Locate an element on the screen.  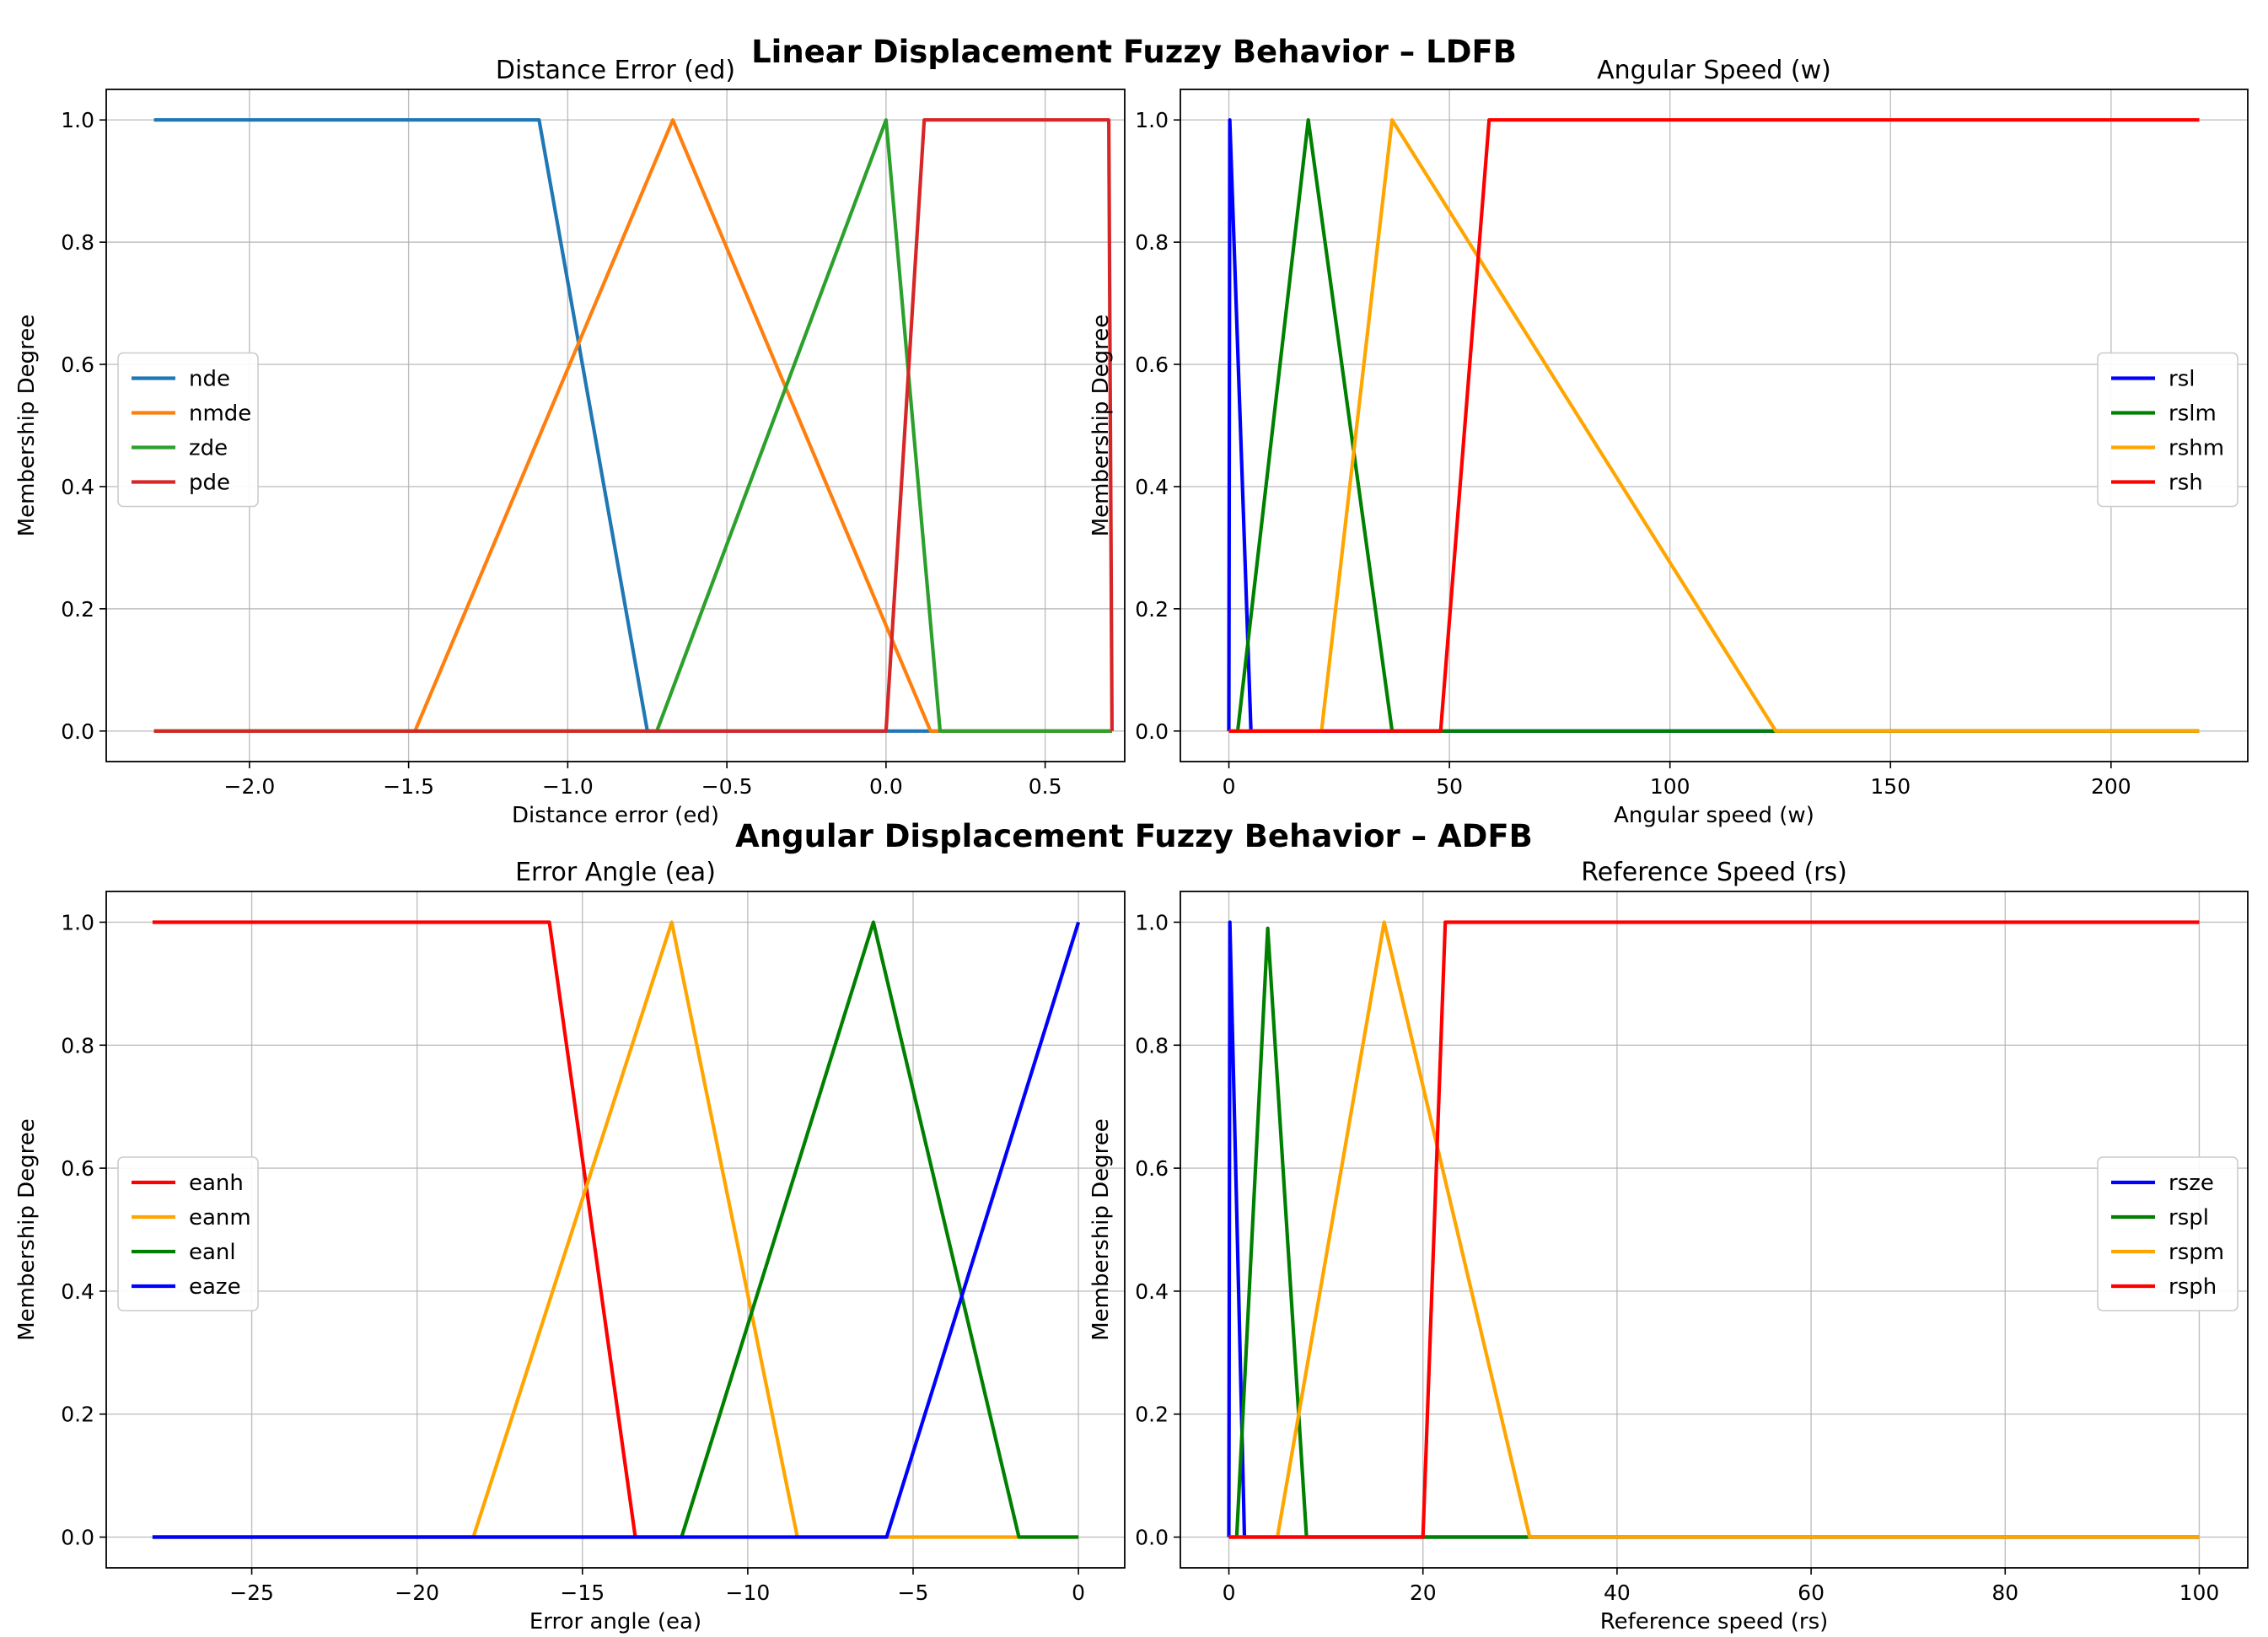
legend-label-eaze: eaze is located at coordinates (215, 1287).